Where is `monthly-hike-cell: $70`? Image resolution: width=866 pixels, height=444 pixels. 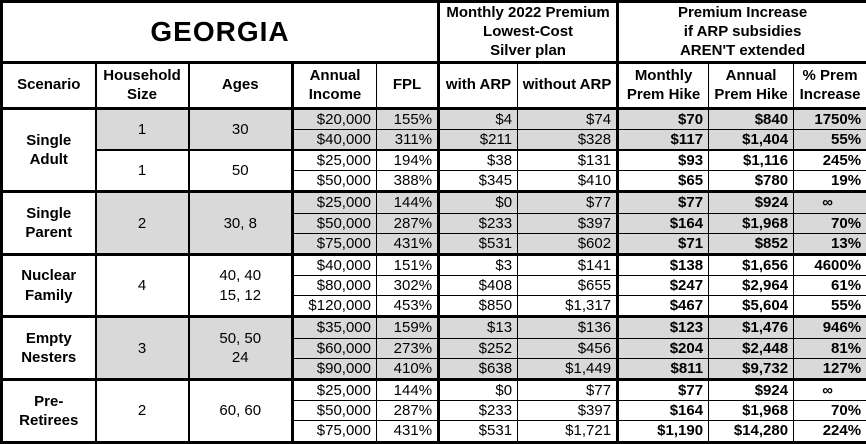
monthly-hike-cell: $70 is located at coordinates (663, 118).